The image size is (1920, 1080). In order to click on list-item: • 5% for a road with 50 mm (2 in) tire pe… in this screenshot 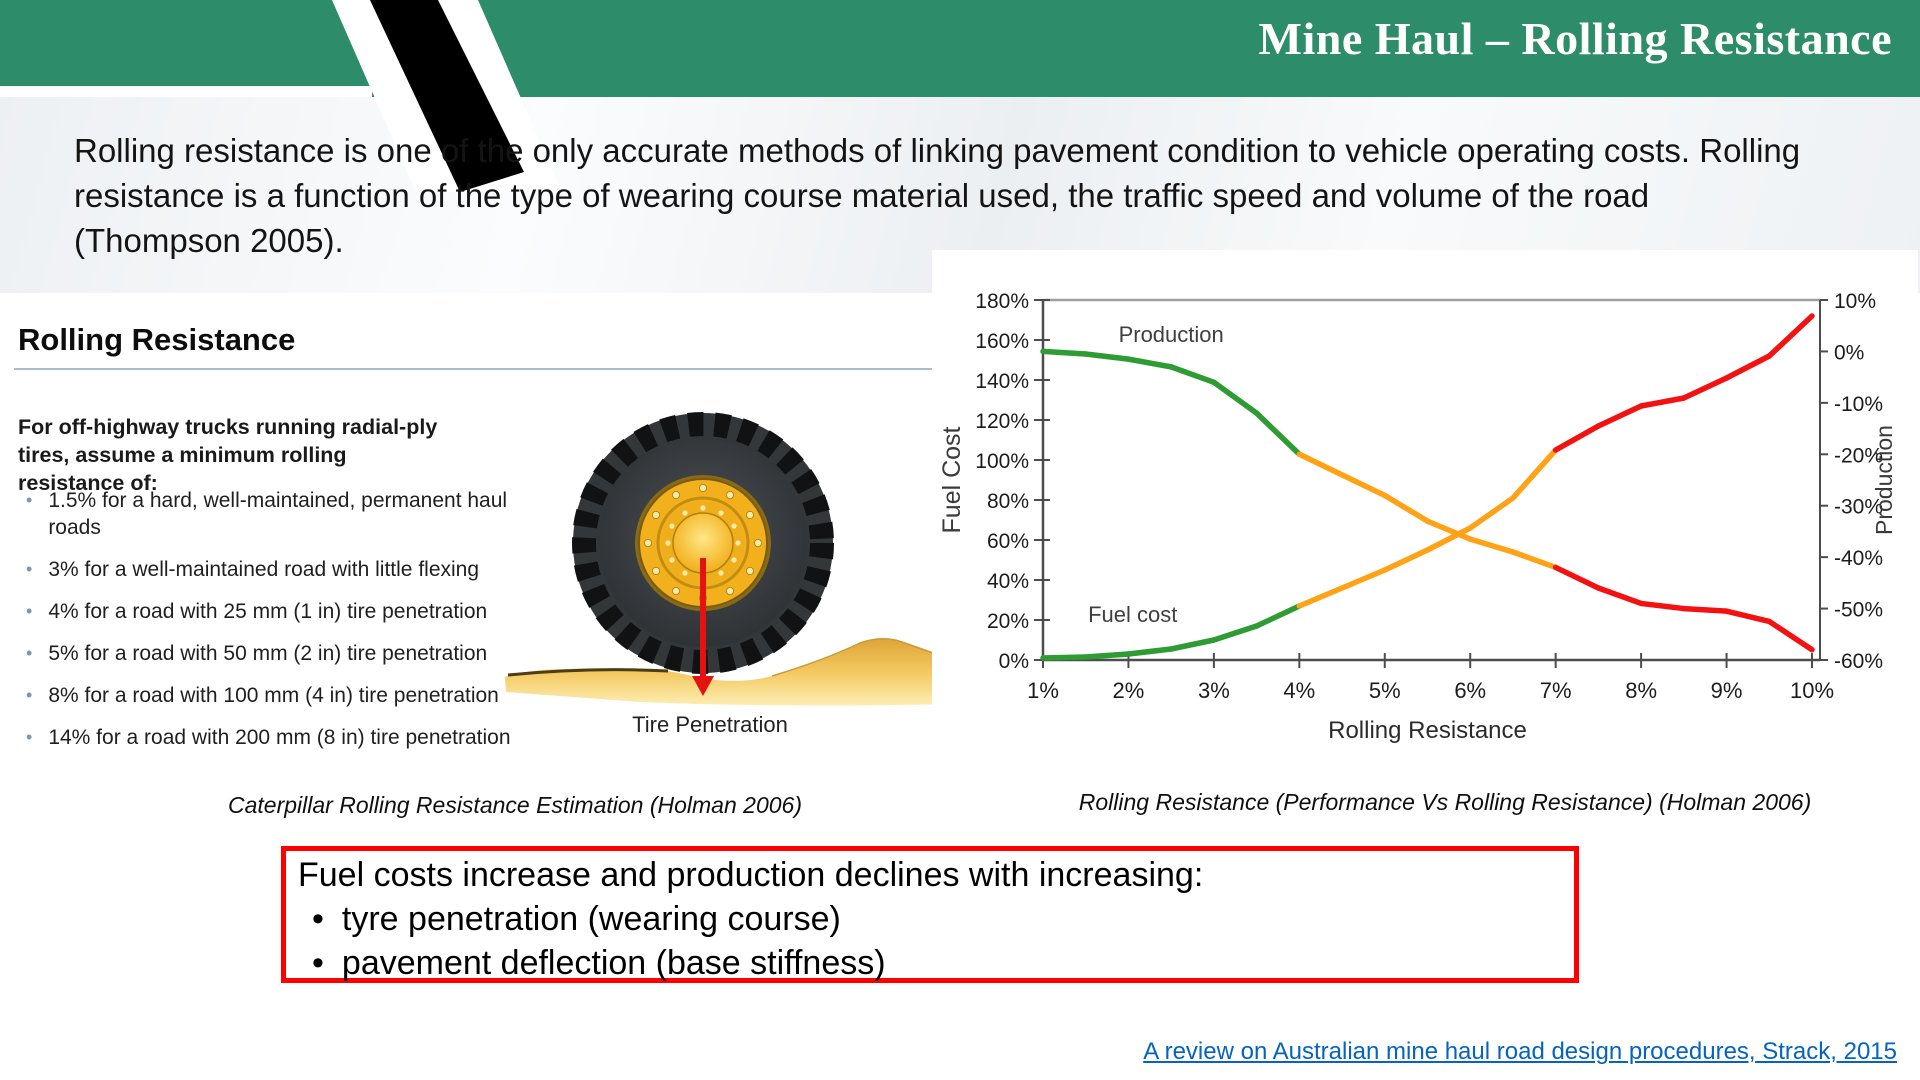, I will do `click(257, 653)`.